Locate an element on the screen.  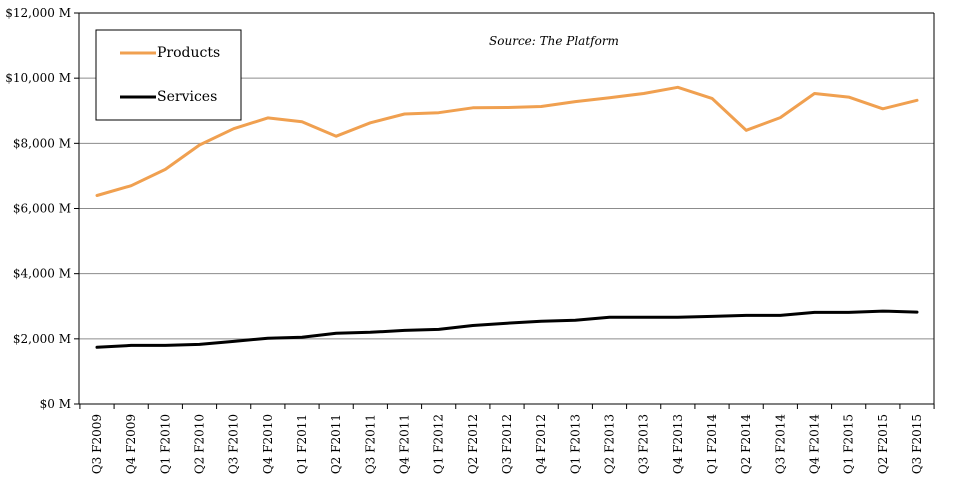
legend: Products Services is located at coordinates (168, 75).